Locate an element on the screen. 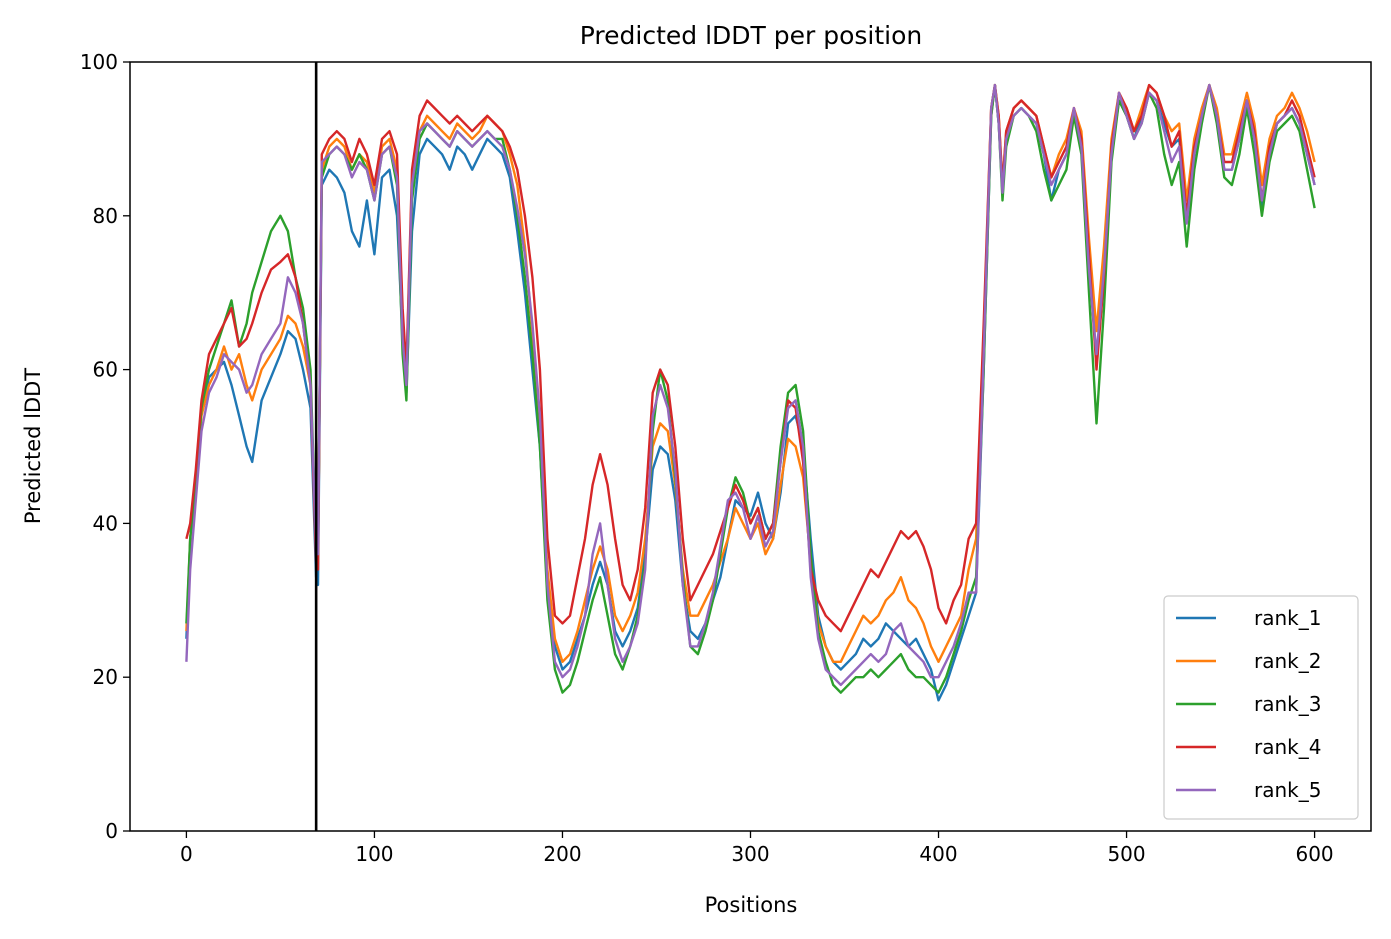 The width and height of the screenshot is (1391, 939). y-tick-label: 80 is located at coordinates (105, 216).